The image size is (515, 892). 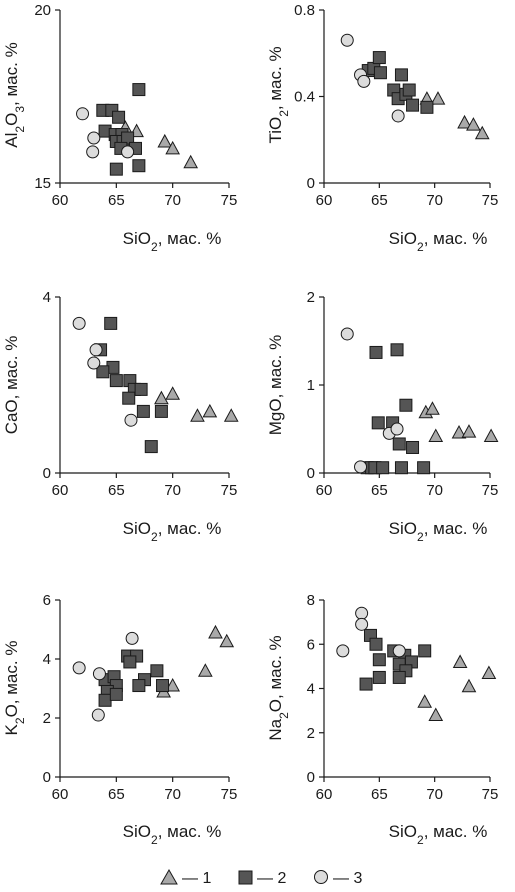 I want to click on y-tick-label: 20, so click(x=42, y=10).